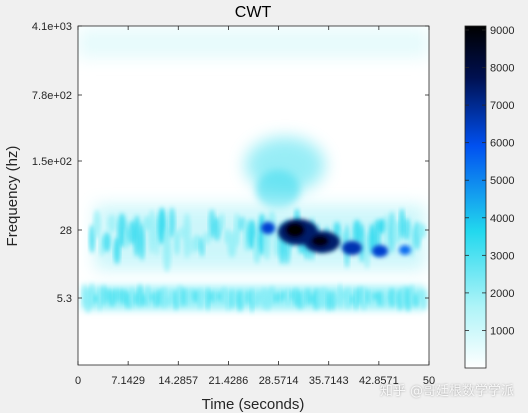 The height and width of the screenshot is (413, 528). Describe the element at coordinates (279, 381) in the screenshot. I see `x-tick-label: 28.5714` at that location.